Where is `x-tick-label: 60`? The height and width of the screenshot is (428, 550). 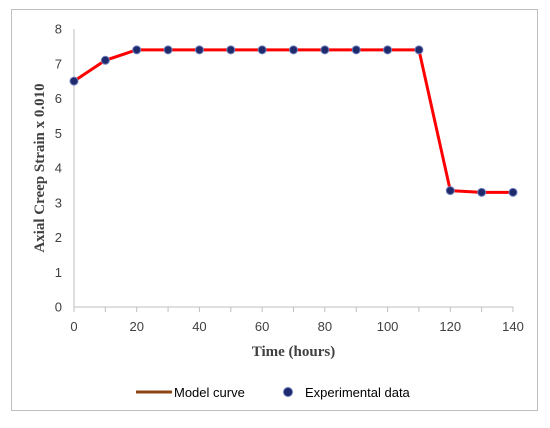
x-tick-label: 60 is located at coordinates (262, 326).